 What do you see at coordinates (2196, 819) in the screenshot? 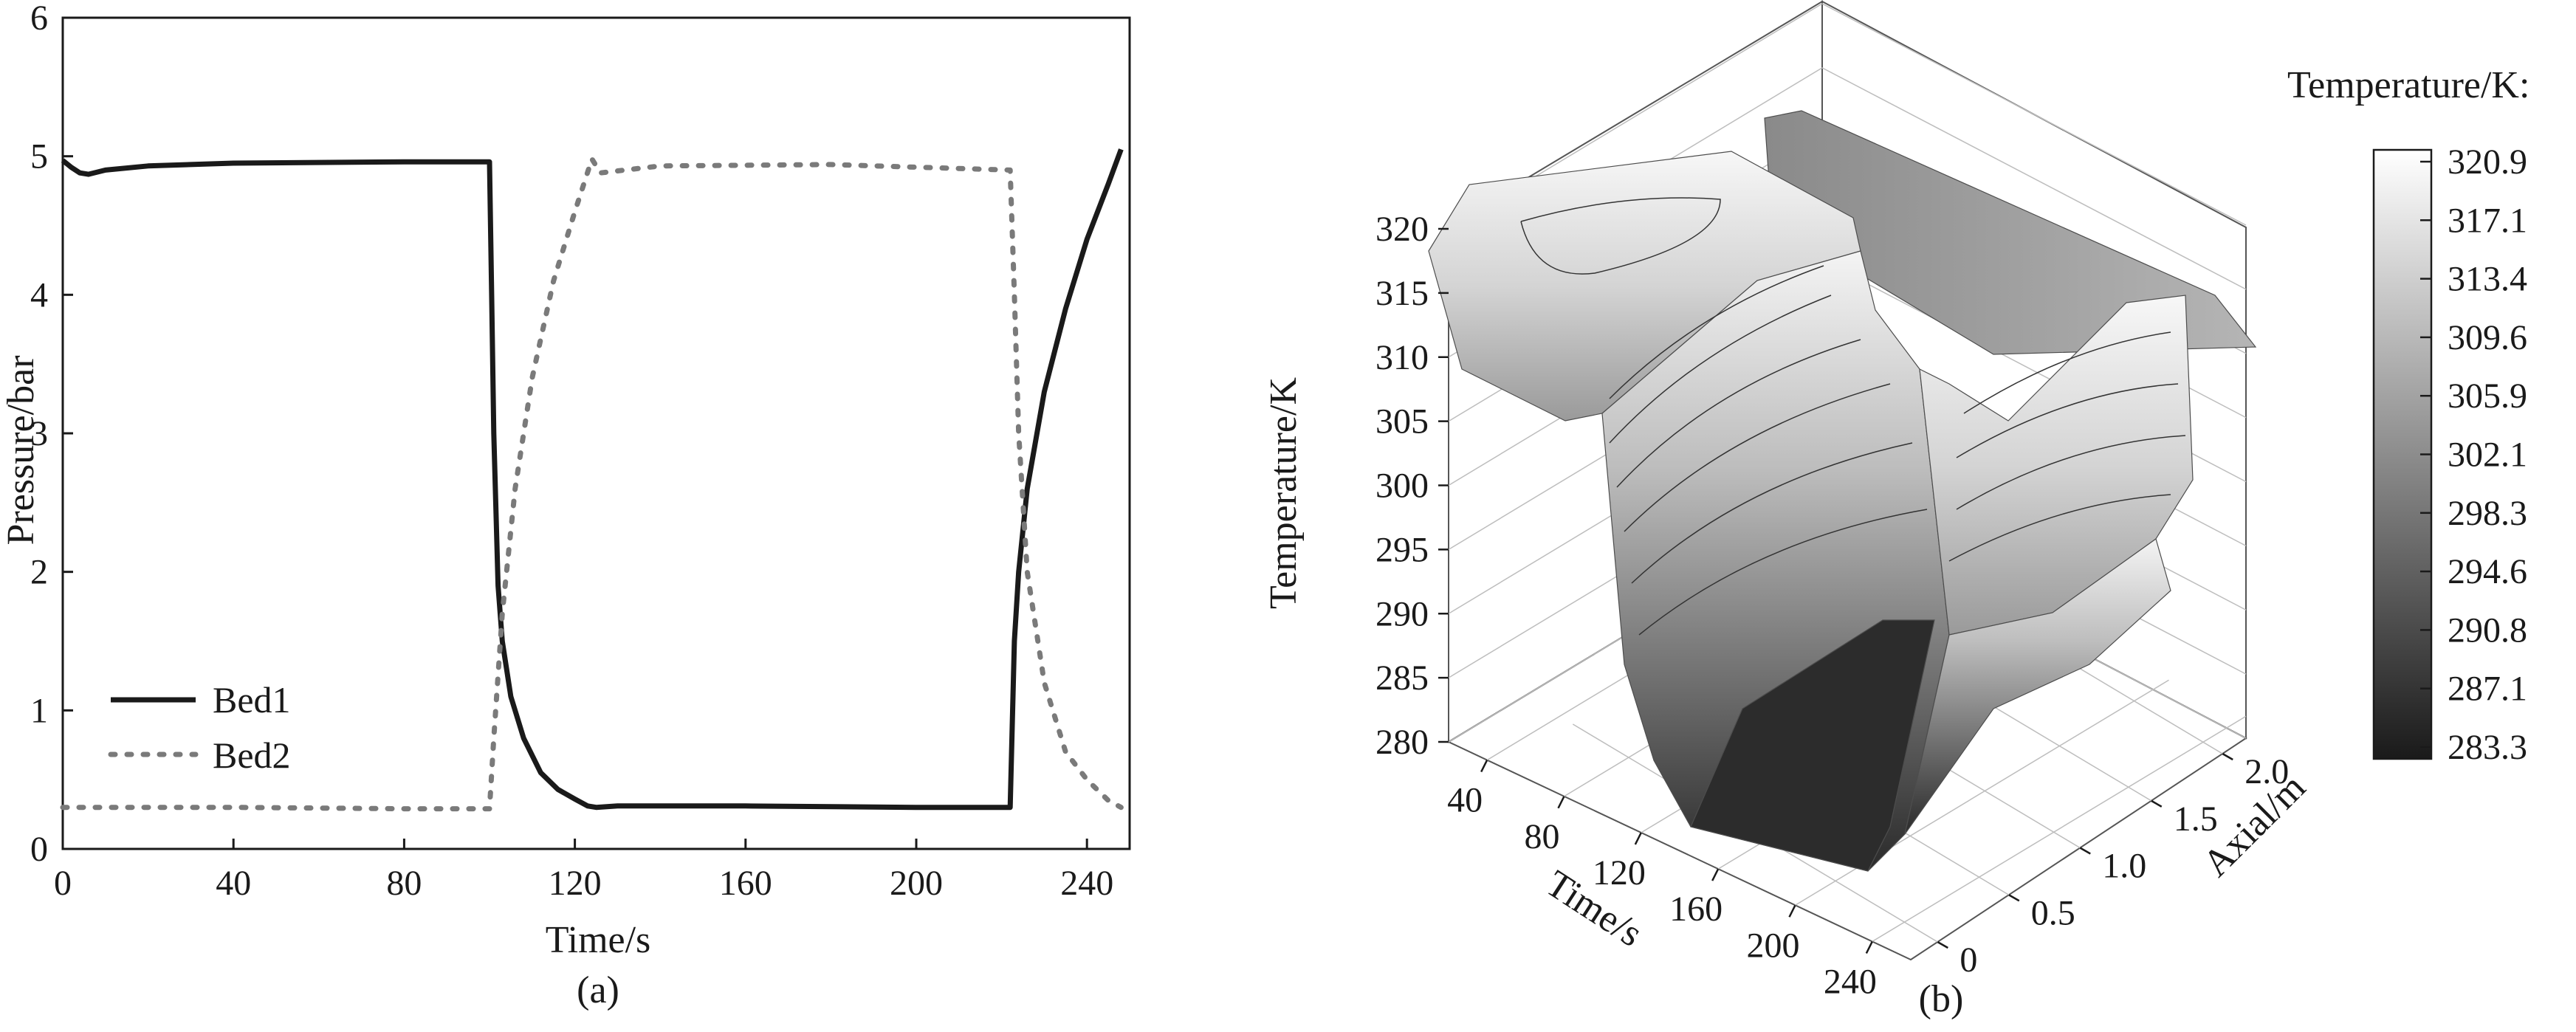
I see `y3d-tick-label: 1.5` at bounding box center [2196, 819].